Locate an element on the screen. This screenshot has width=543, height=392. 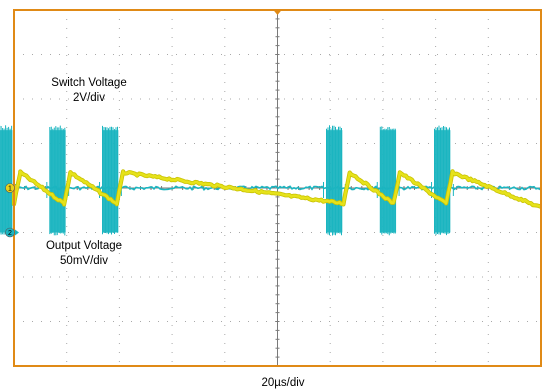
channel-1-ground-marker-dot is located at coordinates (10, 188).